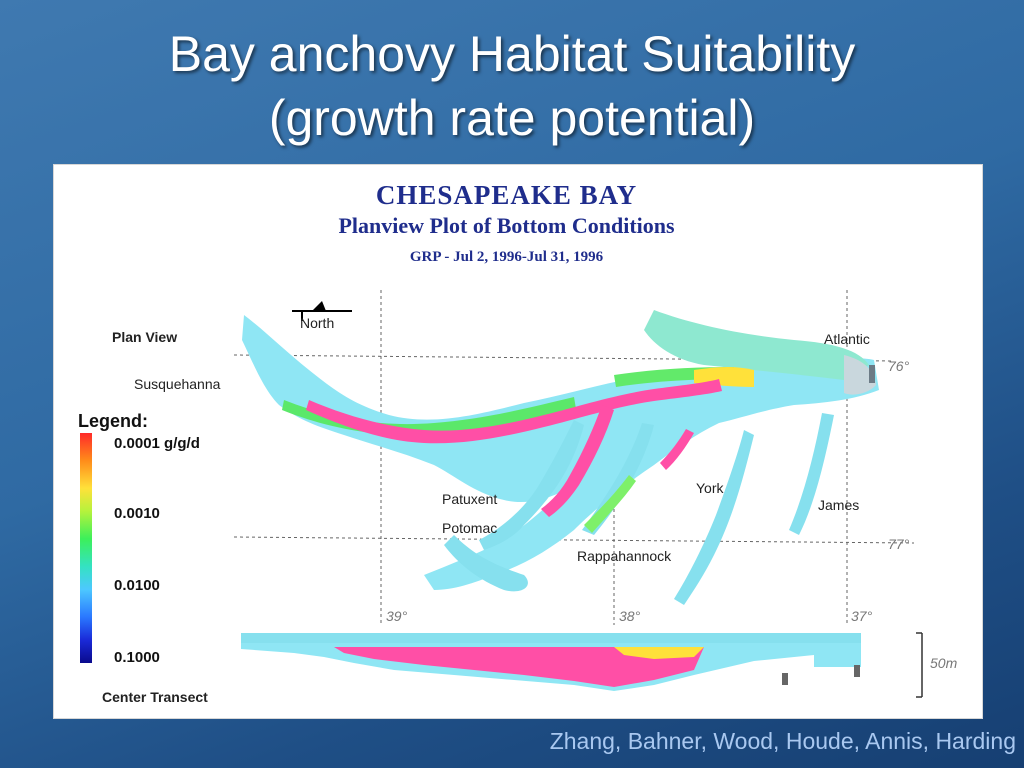  Describe the element at coordinates (145, 337) in the screenshot. I see `plan-view-label: Plan View` at that location.